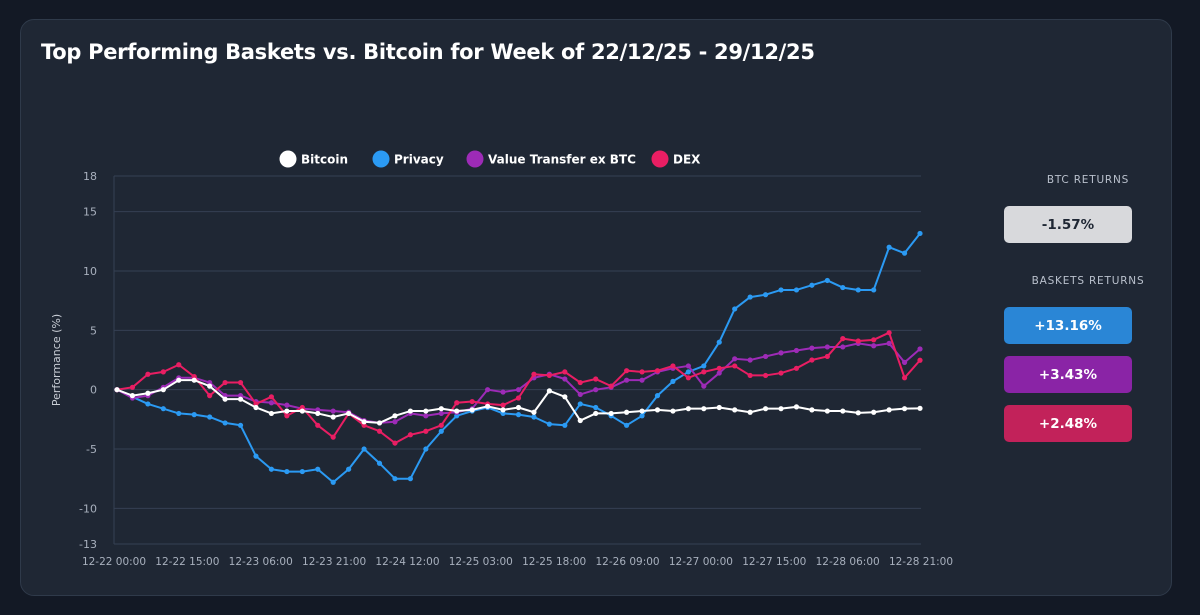 The image size is (1200, 615). Describe the element at coordinates (419, 160) in the screenshot. I see `legend-label: Privacy` at that location.